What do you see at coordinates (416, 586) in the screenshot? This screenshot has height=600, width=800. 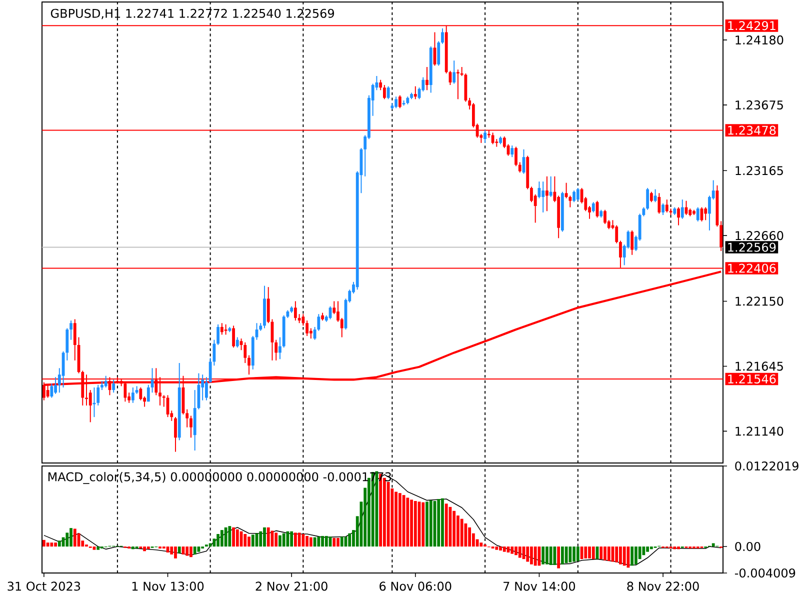 I see `x-tick-label: 6 Nov 06:00` at bounding box center [416, 586].